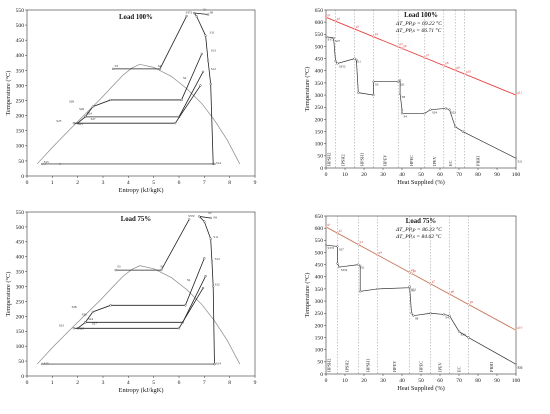 This screenshot has width=550, height=414. What do you see at coordinates (421, 304) in the screenshot?
I see `steam-temperature-line` at bounding box center [421, 304].